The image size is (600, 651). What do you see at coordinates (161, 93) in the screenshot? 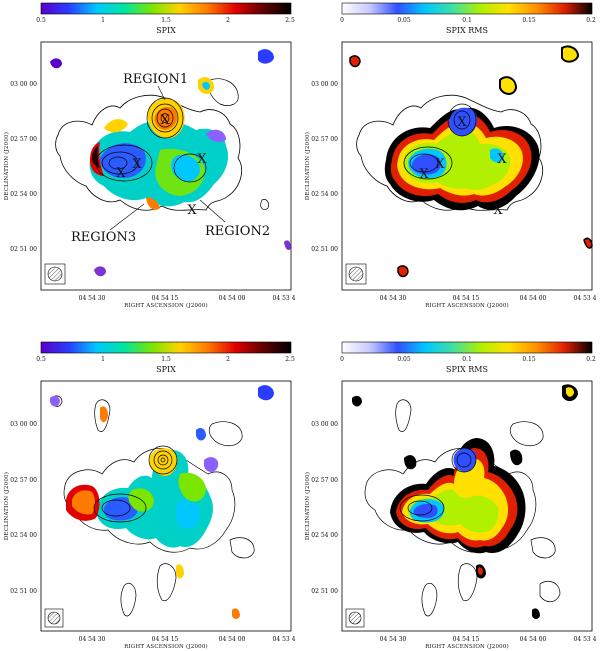
I see `region1-pointer` at bounding box center [161, 93].